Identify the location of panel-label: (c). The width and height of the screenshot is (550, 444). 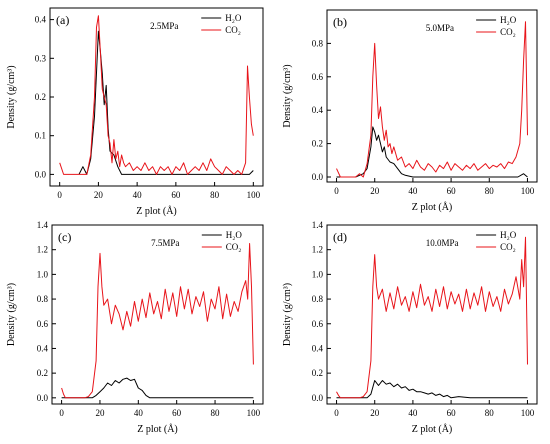
(64, 237).